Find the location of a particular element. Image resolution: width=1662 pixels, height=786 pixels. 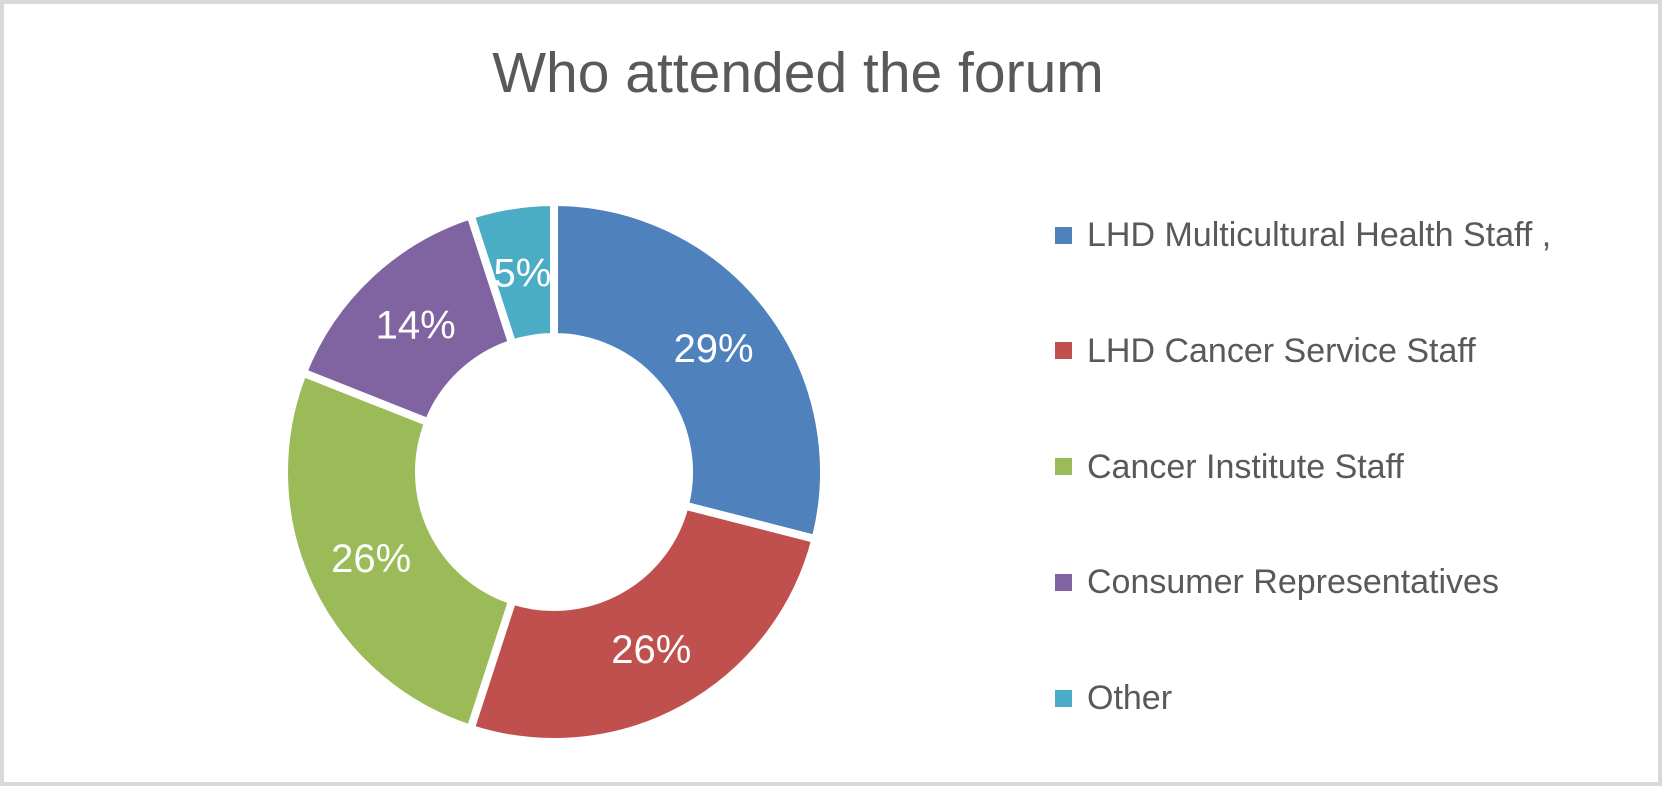

legend-item-2: LHD Cancer Service Staff is located at coordinates (1265, 351).